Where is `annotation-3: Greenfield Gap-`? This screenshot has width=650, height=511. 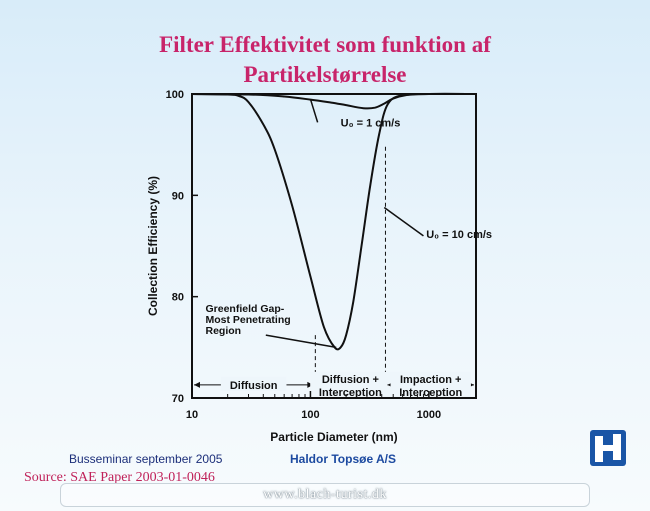
annotation-3: Greenfield Gap- is located at coordinates (244, 309).